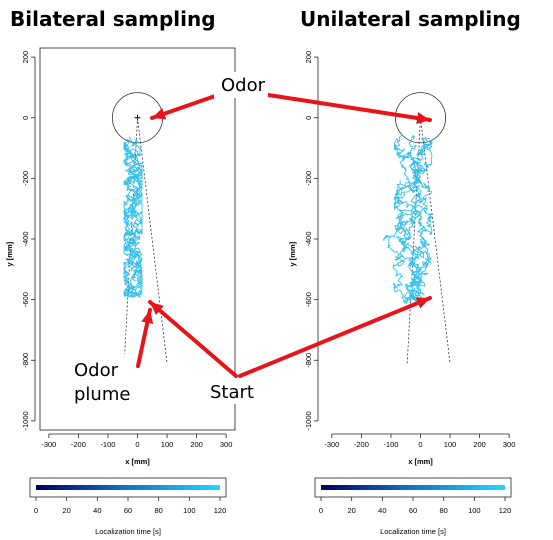 The image size is (553, 540). What do you see at coordinates (196, 444) in the screenshot?
I see `left-x-tick-label-5: 200` at bounding box center [196, 444].